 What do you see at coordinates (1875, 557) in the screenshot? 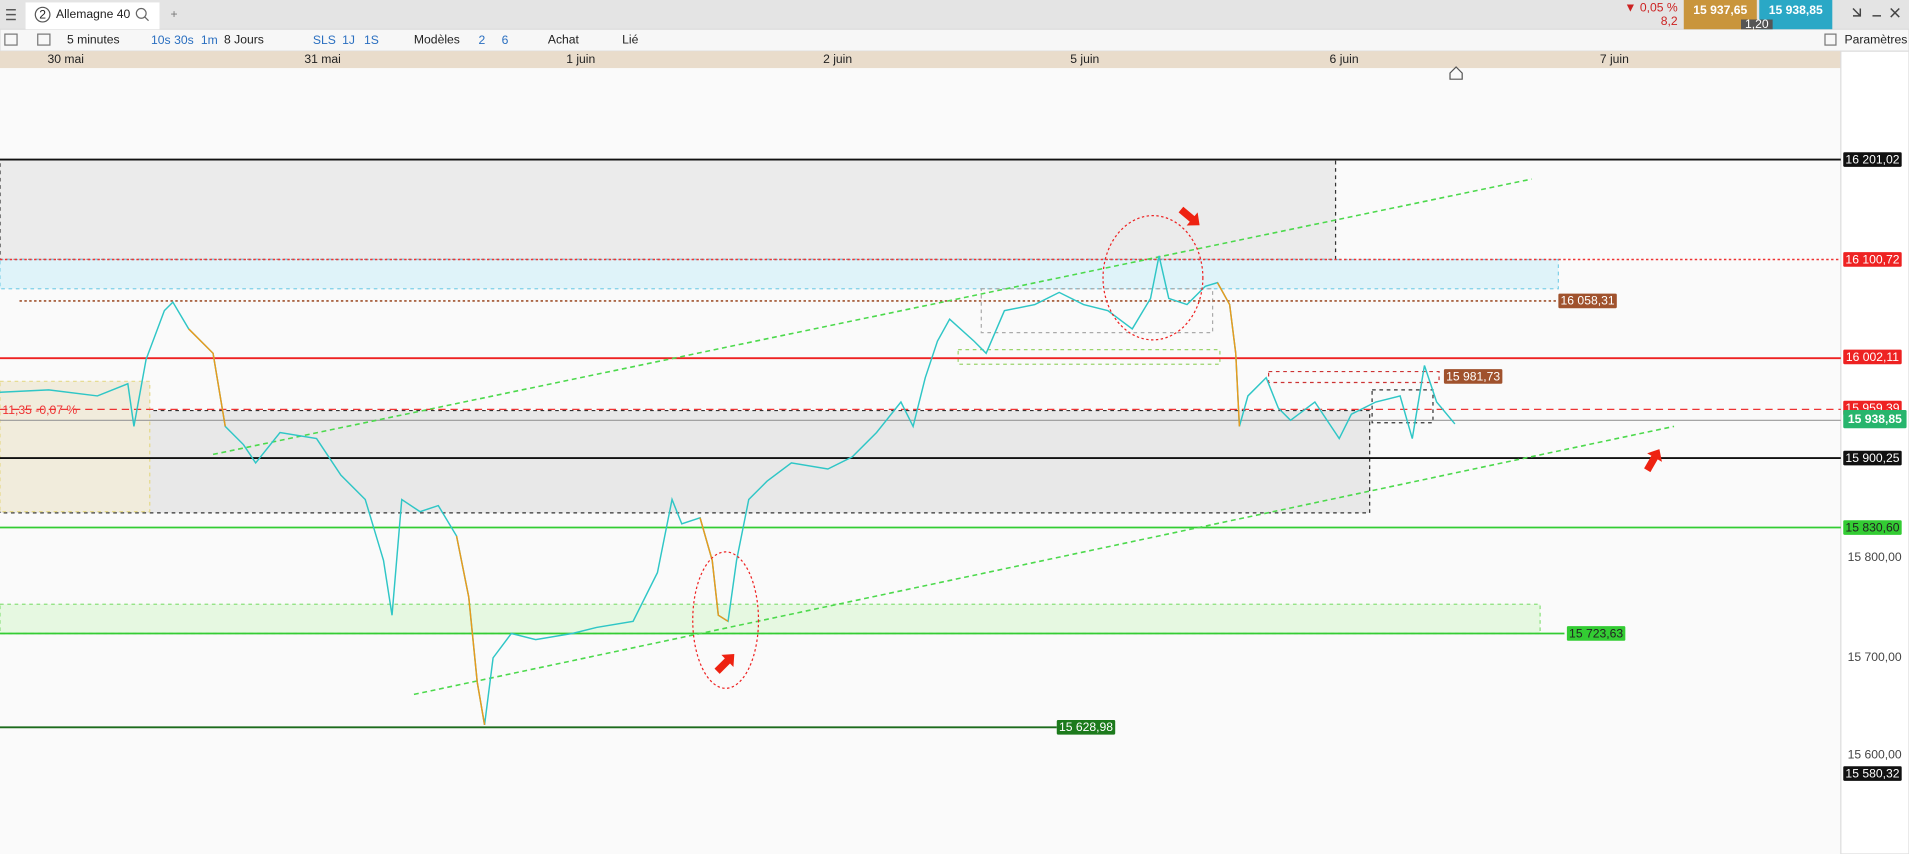
I see `price-tick: 15 800,00` at bounding box center [1875, 557].